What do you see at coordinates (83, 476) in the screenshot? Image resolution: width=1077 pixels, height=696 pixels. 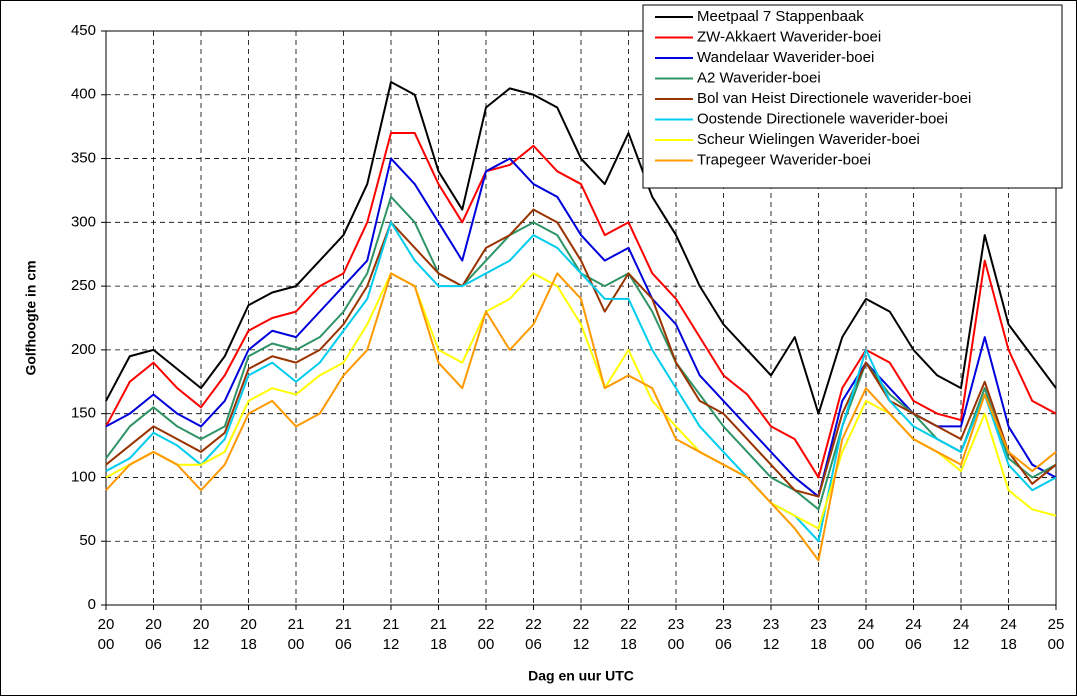 I see `y-tick-label: 100` at bounding box center [83, 476].